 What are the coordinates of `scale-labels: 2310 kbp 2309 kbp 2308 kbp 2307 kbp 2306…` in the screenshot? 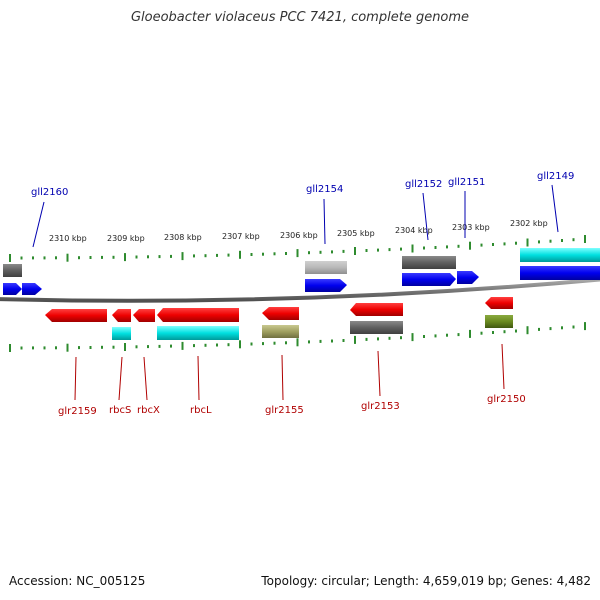 It's located at (298, 231).